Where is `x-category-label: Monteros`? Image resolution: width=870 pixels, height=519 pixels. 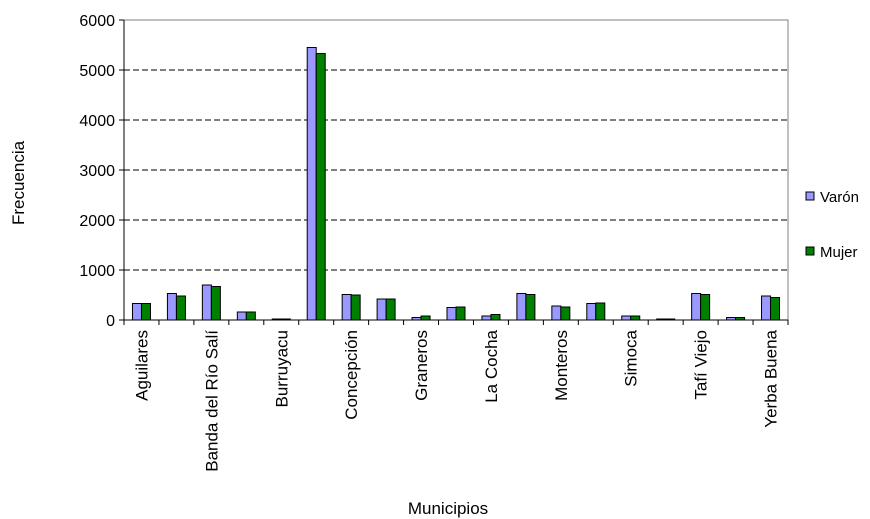
x-category-label: Monteros is located at coordinates (561, 365).